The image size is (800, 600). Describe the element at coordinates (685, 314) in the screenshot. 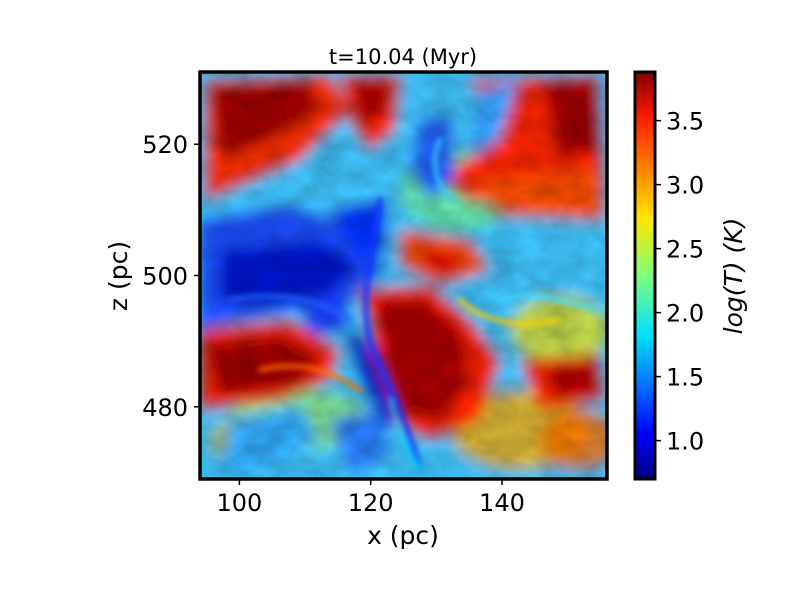

I see `colorbar-tick-label: 2.0` at that location.